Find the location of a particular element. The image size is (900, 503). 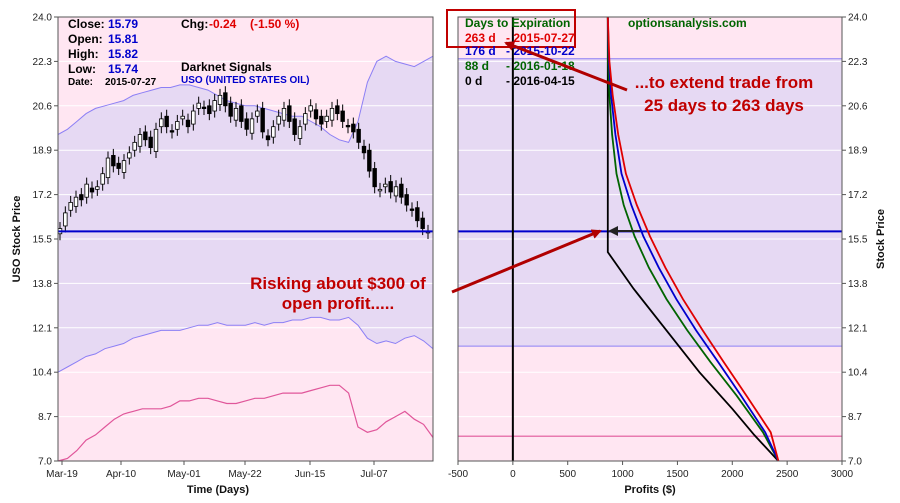

change-label: Chg: is located at coordinates (194, 24).